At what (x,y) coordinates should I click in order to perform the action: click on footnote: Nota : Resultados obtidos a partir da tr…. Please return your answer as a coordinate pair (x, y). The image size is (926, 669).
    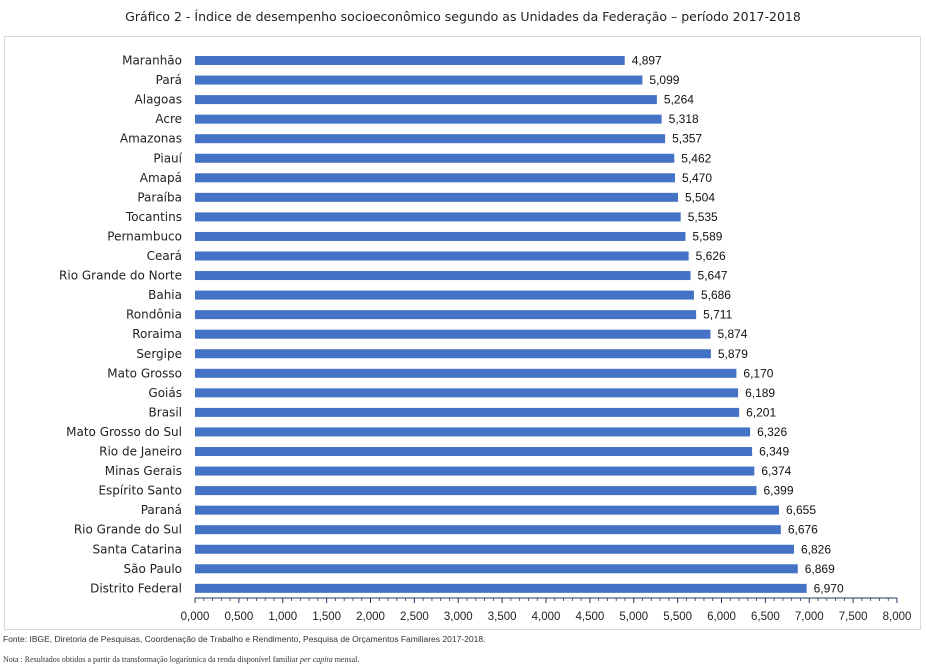
    Looking at the image, I should click on (181, 659).